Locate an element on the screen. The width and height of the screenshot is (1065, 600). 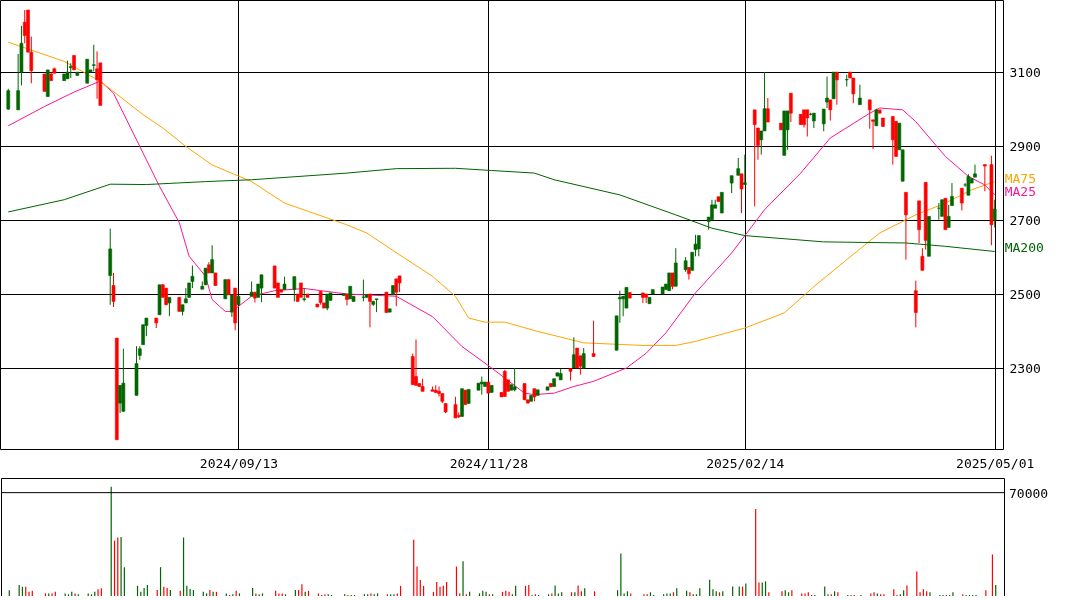
series-label: MA200 is located at coordinates (1024, 248).